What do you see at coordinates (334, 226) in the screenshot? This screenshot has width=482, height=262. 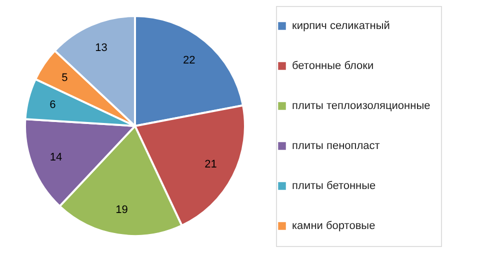 I see `legend-label: камни бортовые` at bounding box center [334, 226].